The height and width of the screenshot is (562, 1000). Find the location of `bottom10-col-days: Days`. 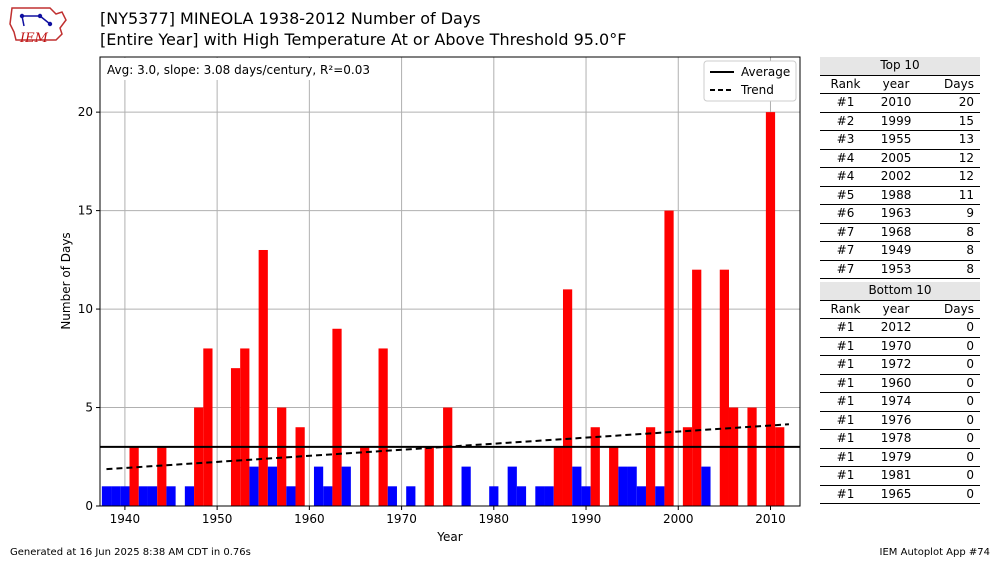

bottom10-col-days: Days is located at coordinates (950, 309).